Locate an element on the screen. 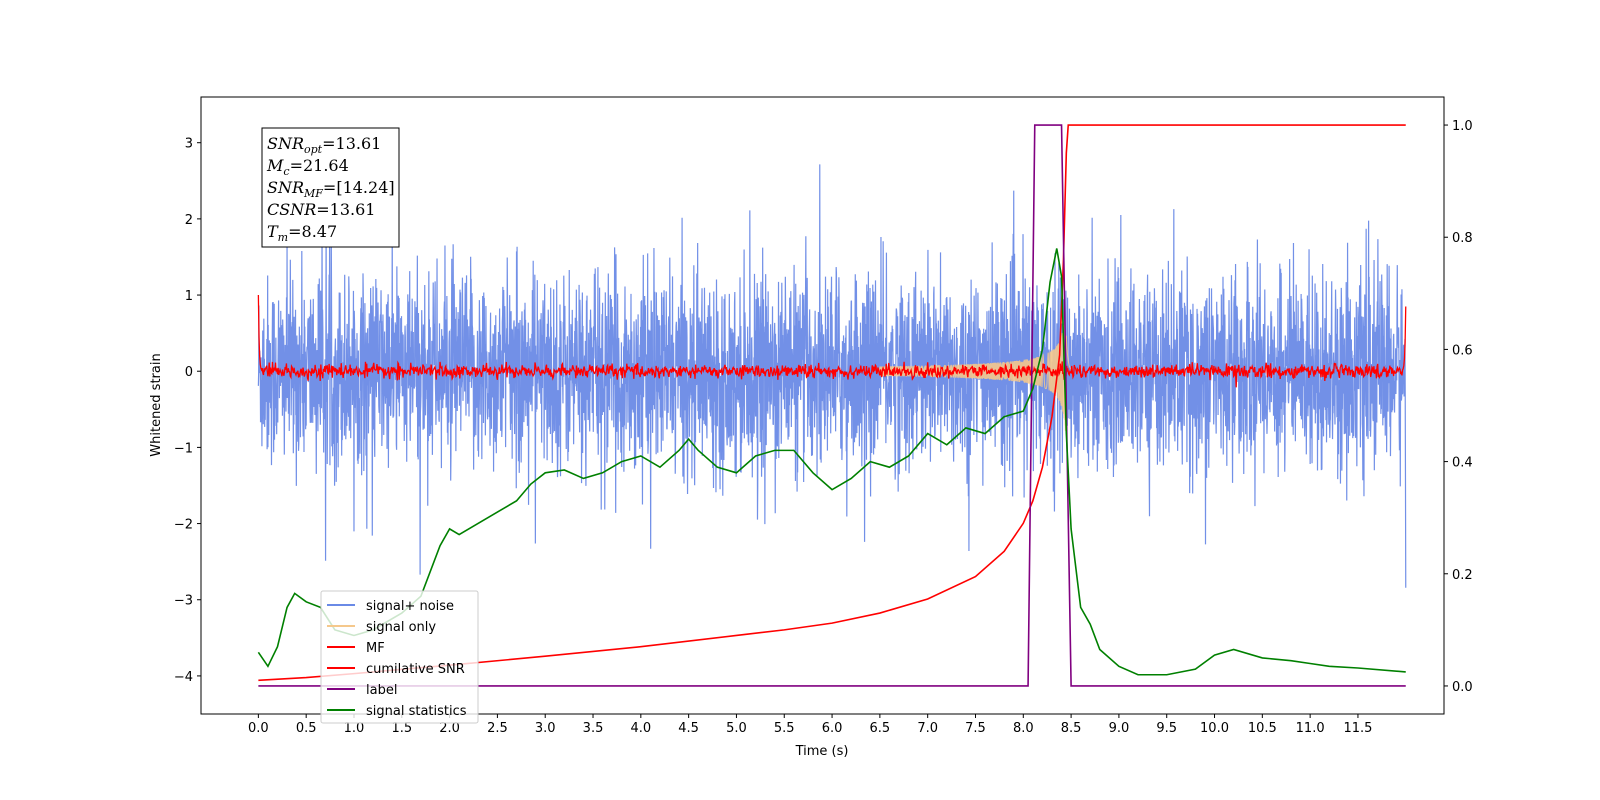 The image size is (1600, 800). x-tick-label: 2.5 is located at coordinates (497, 728).